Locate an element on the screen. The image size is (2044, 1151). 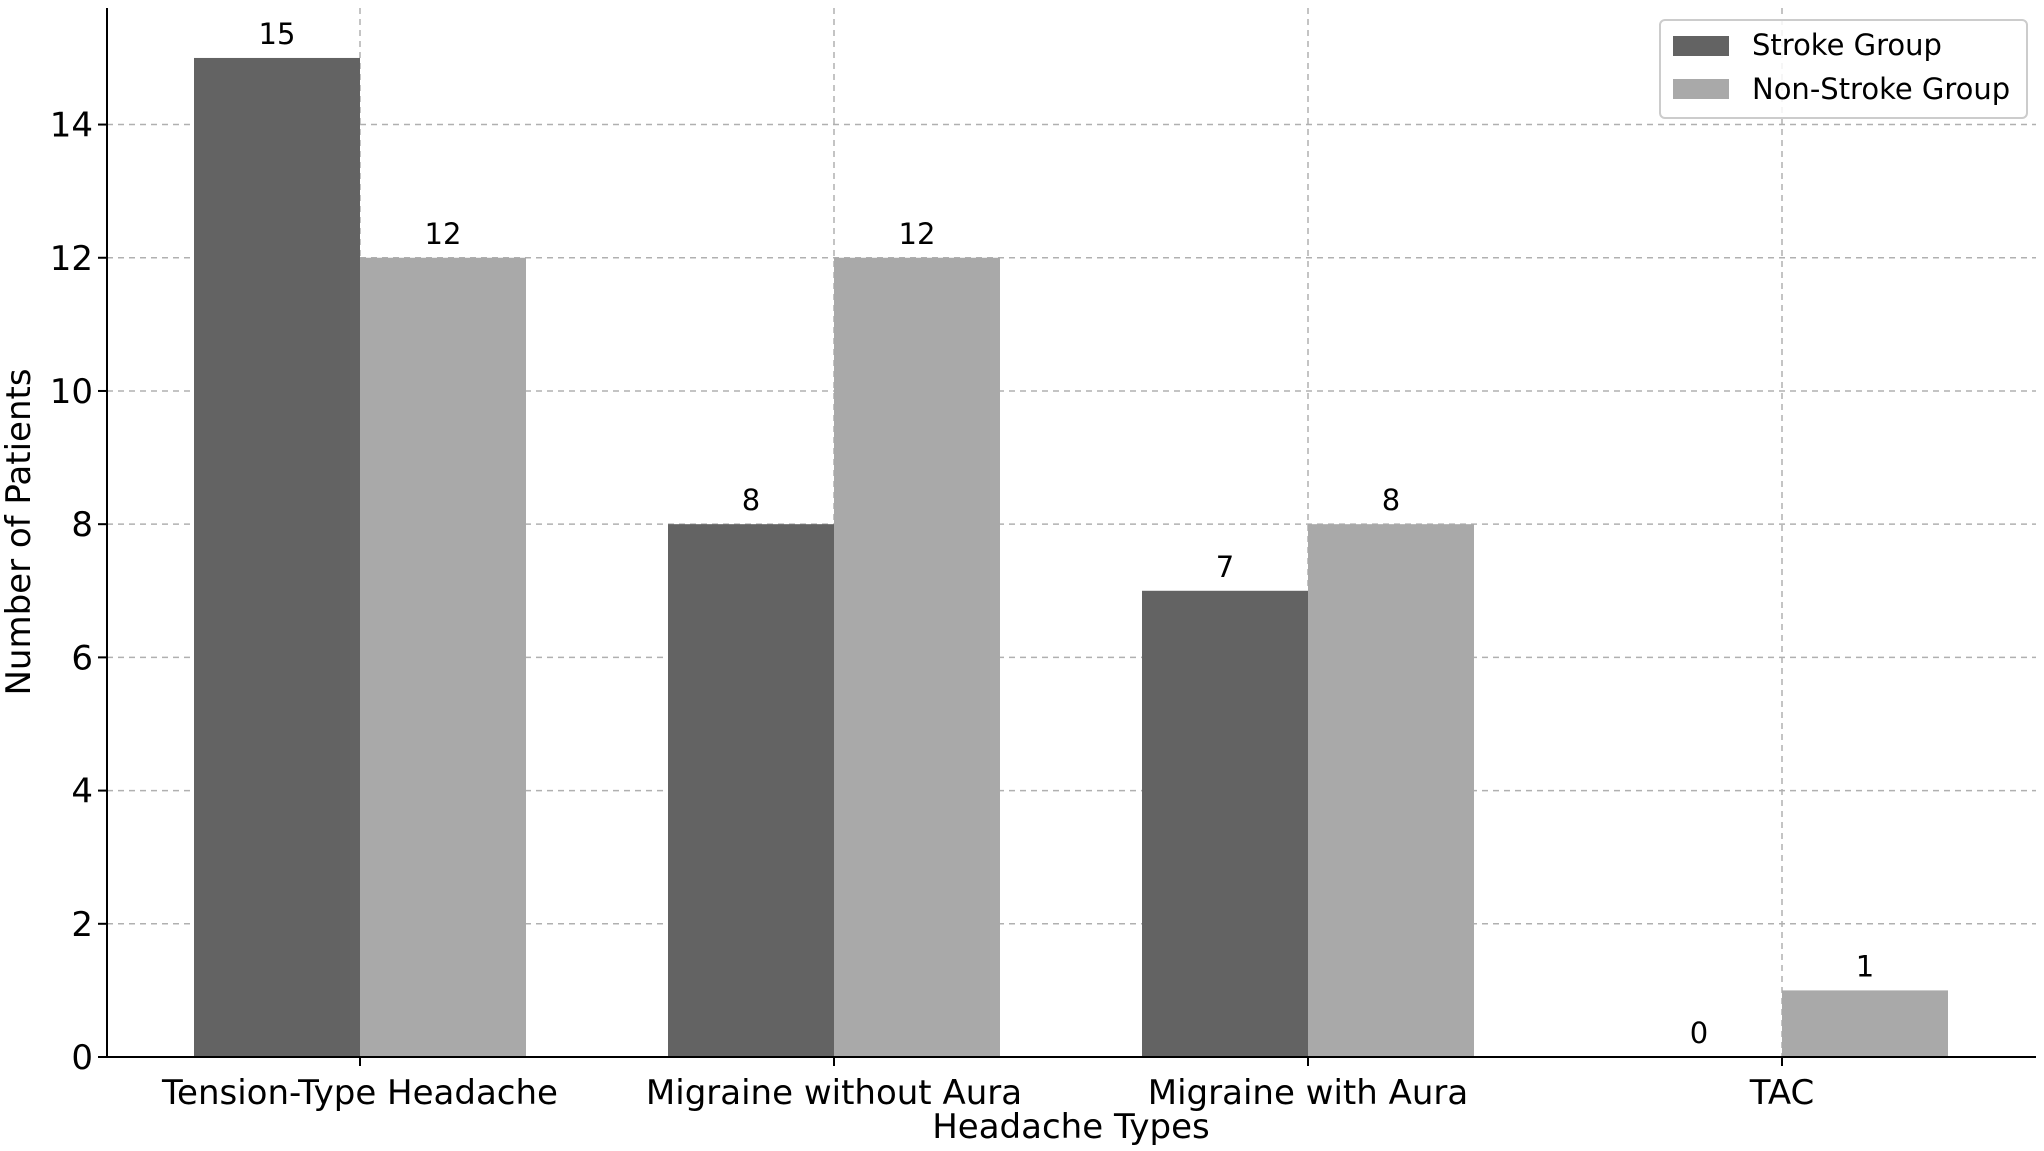
y-tick-label: 6 is located at coordinates (82, 658).